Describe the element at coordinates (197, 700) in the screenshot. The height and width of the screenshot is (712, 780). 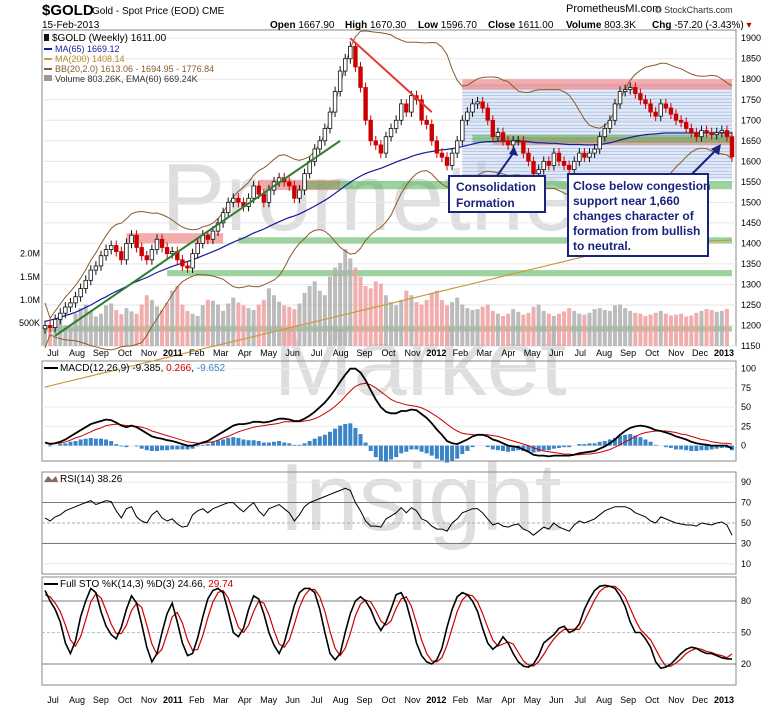
I see `x-tick-label: Feb` at that location.